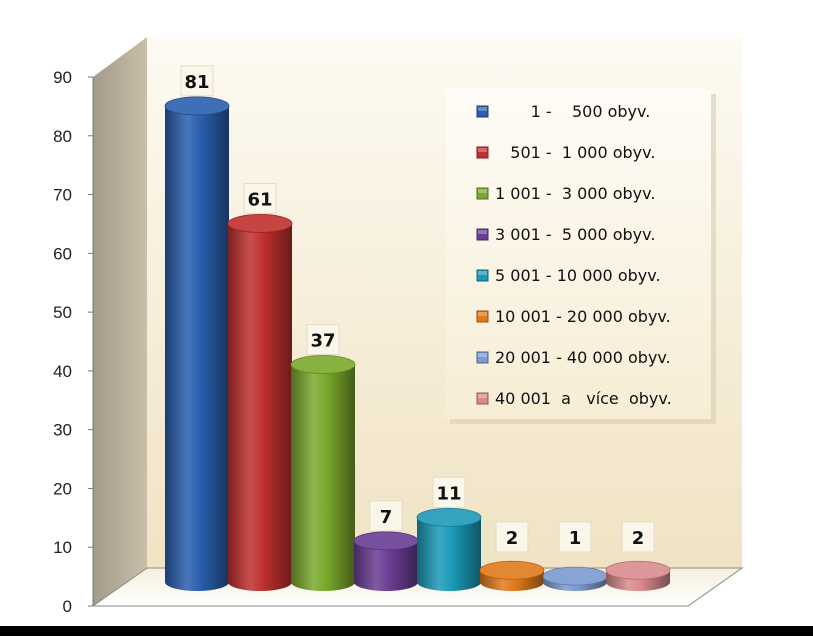 This screenshot has width=813, height=636. I want to click on legend-item: 1 - 500 obyv., so click(563, 111).